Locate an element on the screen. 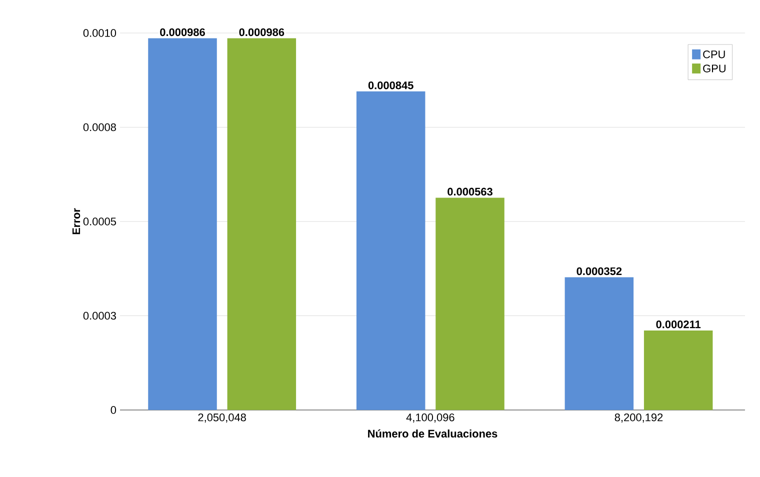  x-tick-label: 8,200,192 is located at coordinates (638, 418).